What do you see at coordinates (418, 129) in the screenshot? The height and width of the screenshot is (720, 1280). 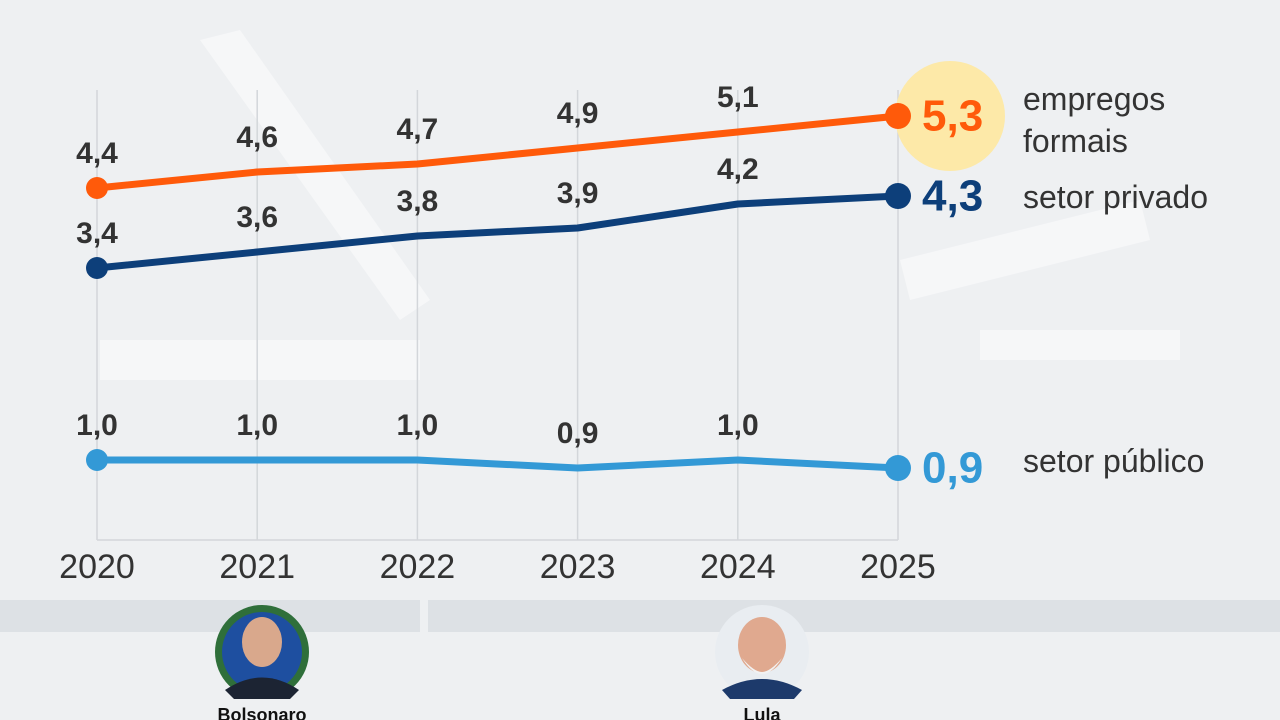 I see `value-label: 4,7` at bounding box center [418, 129].